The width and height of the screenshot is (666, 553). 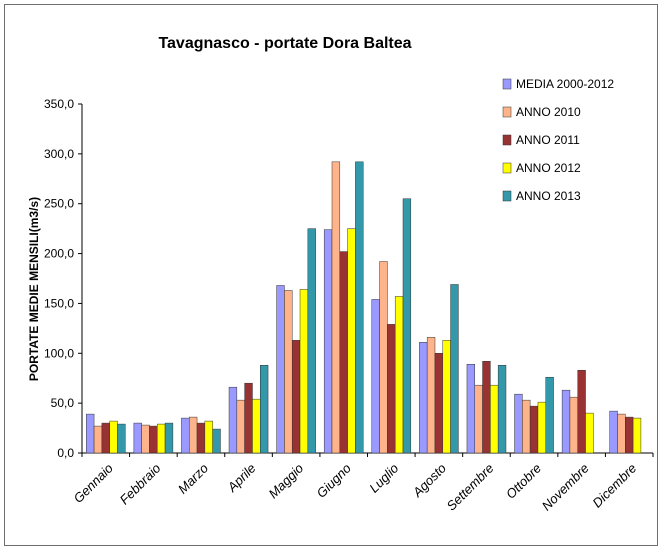 What do you see at coordinates (34, 289) in the screenshot?
I see `y-axis-label: PORTATE MEDIE MENSILI(m3/s)` at bounding box center [34, 289].